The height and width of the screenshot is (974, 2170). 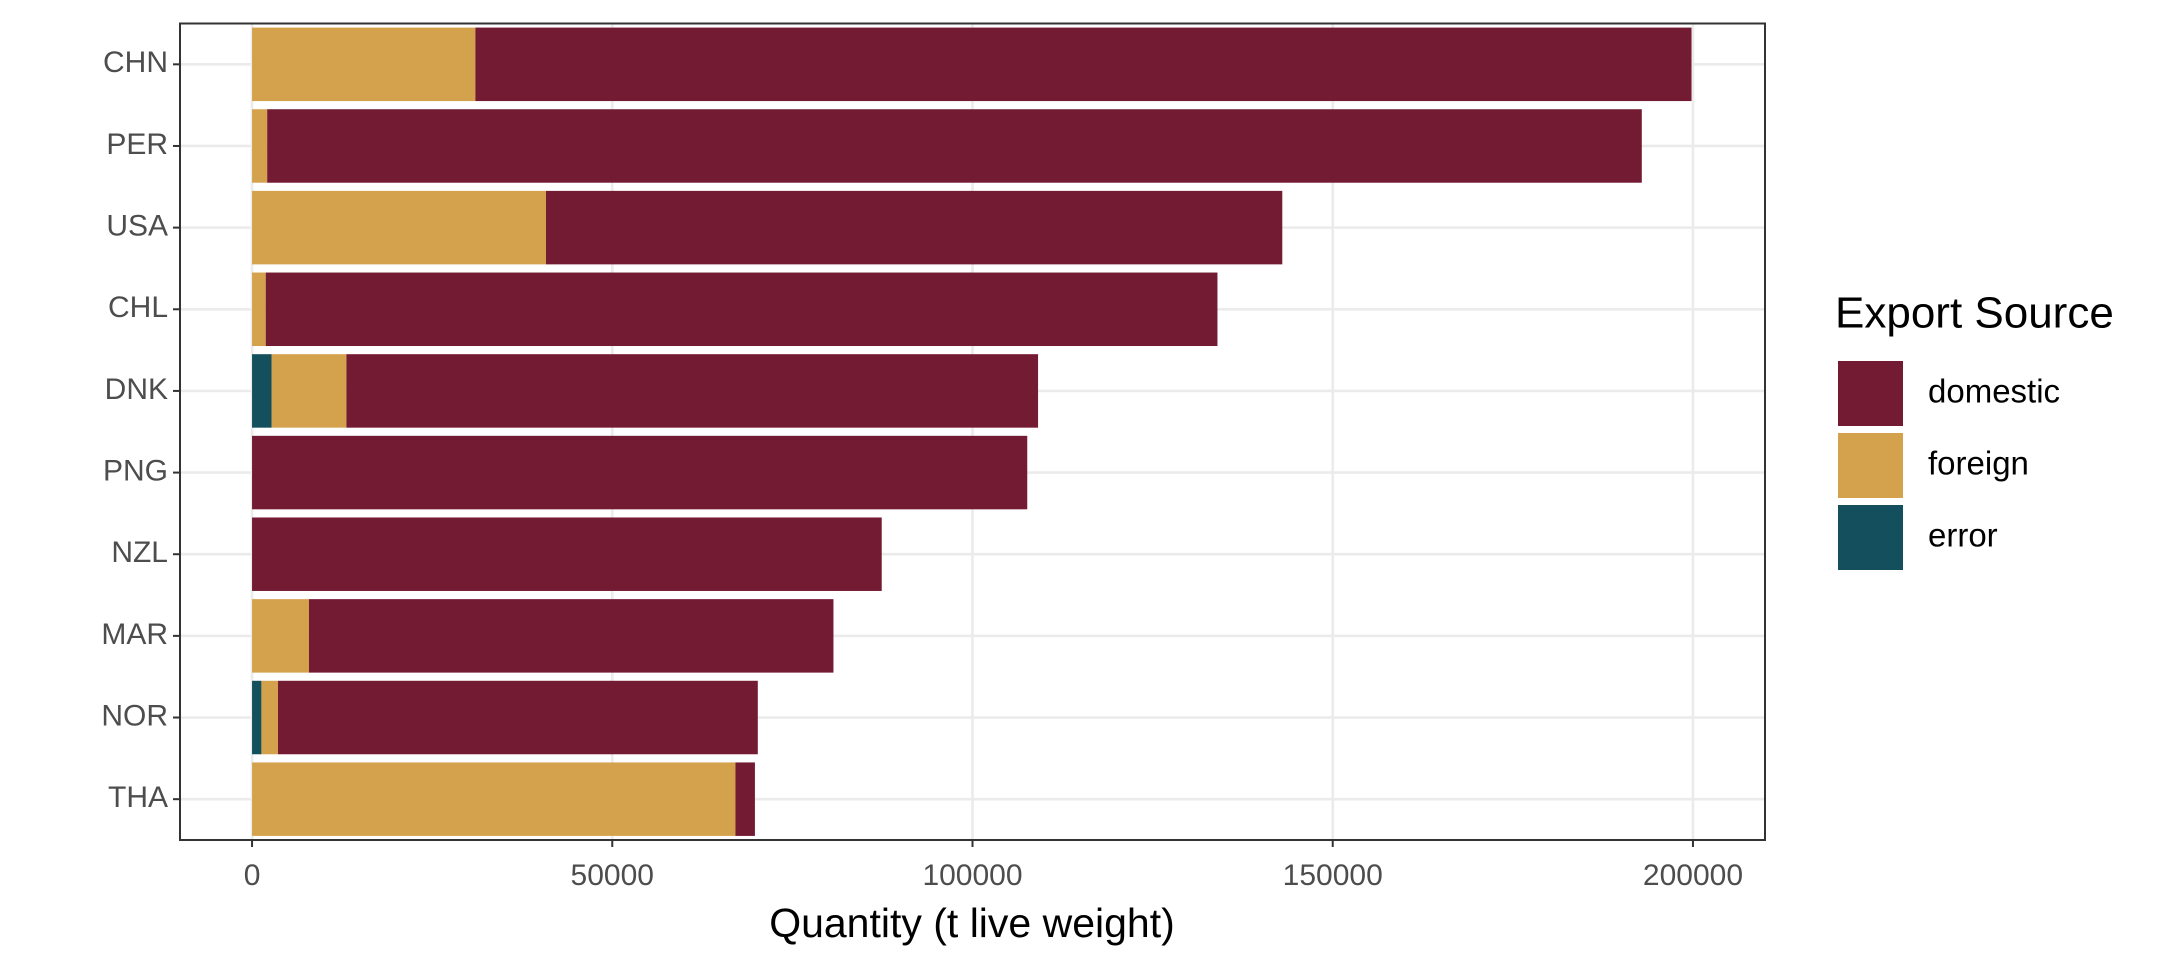 I want to click on x-tick-label: 200000, so click(x=1693, y=875).